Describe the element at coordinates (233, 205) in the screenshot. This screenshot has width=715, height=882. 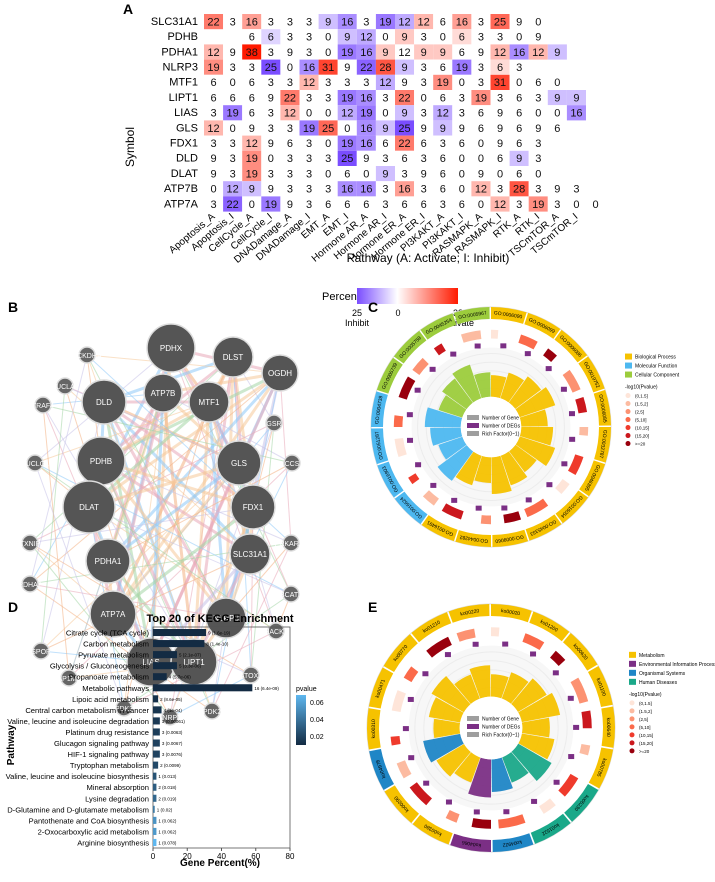
I see `heatmap-cell-value: 22` at that location.